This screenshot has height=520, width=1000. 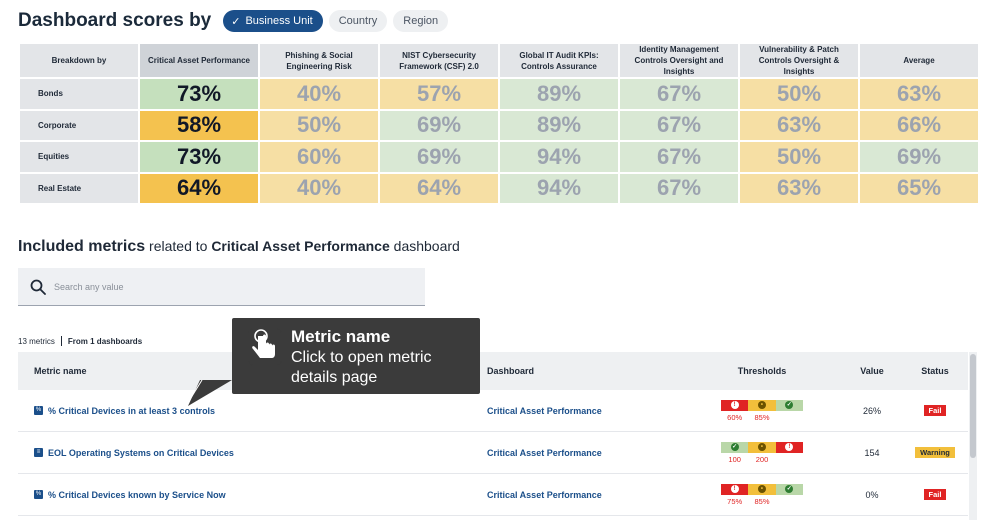 I want to click on title-text: related to, so click(x=178, y=246).